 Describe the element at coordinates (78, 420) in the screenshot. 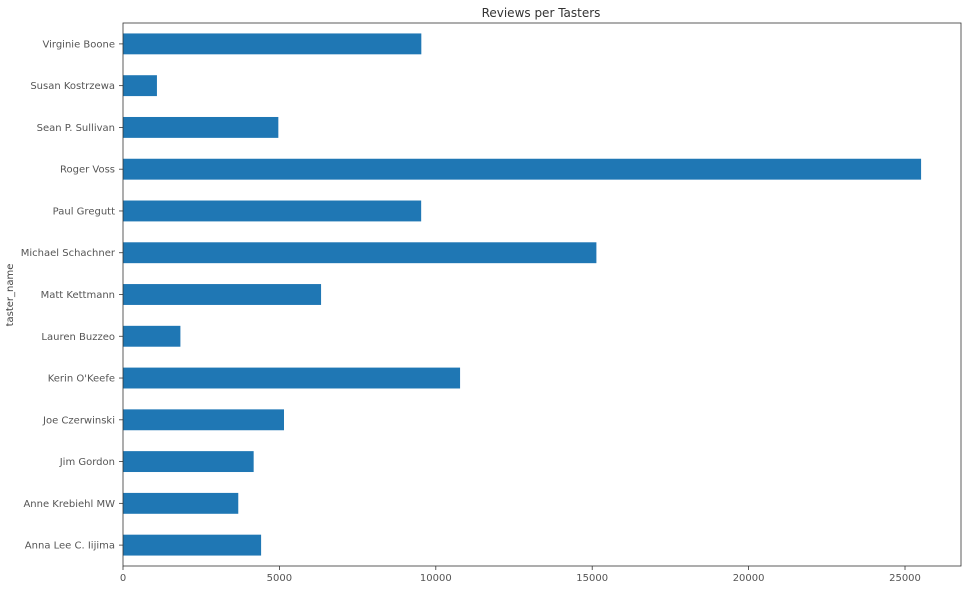

I see `y-tick-label: Joe Czerwinski` at that location.